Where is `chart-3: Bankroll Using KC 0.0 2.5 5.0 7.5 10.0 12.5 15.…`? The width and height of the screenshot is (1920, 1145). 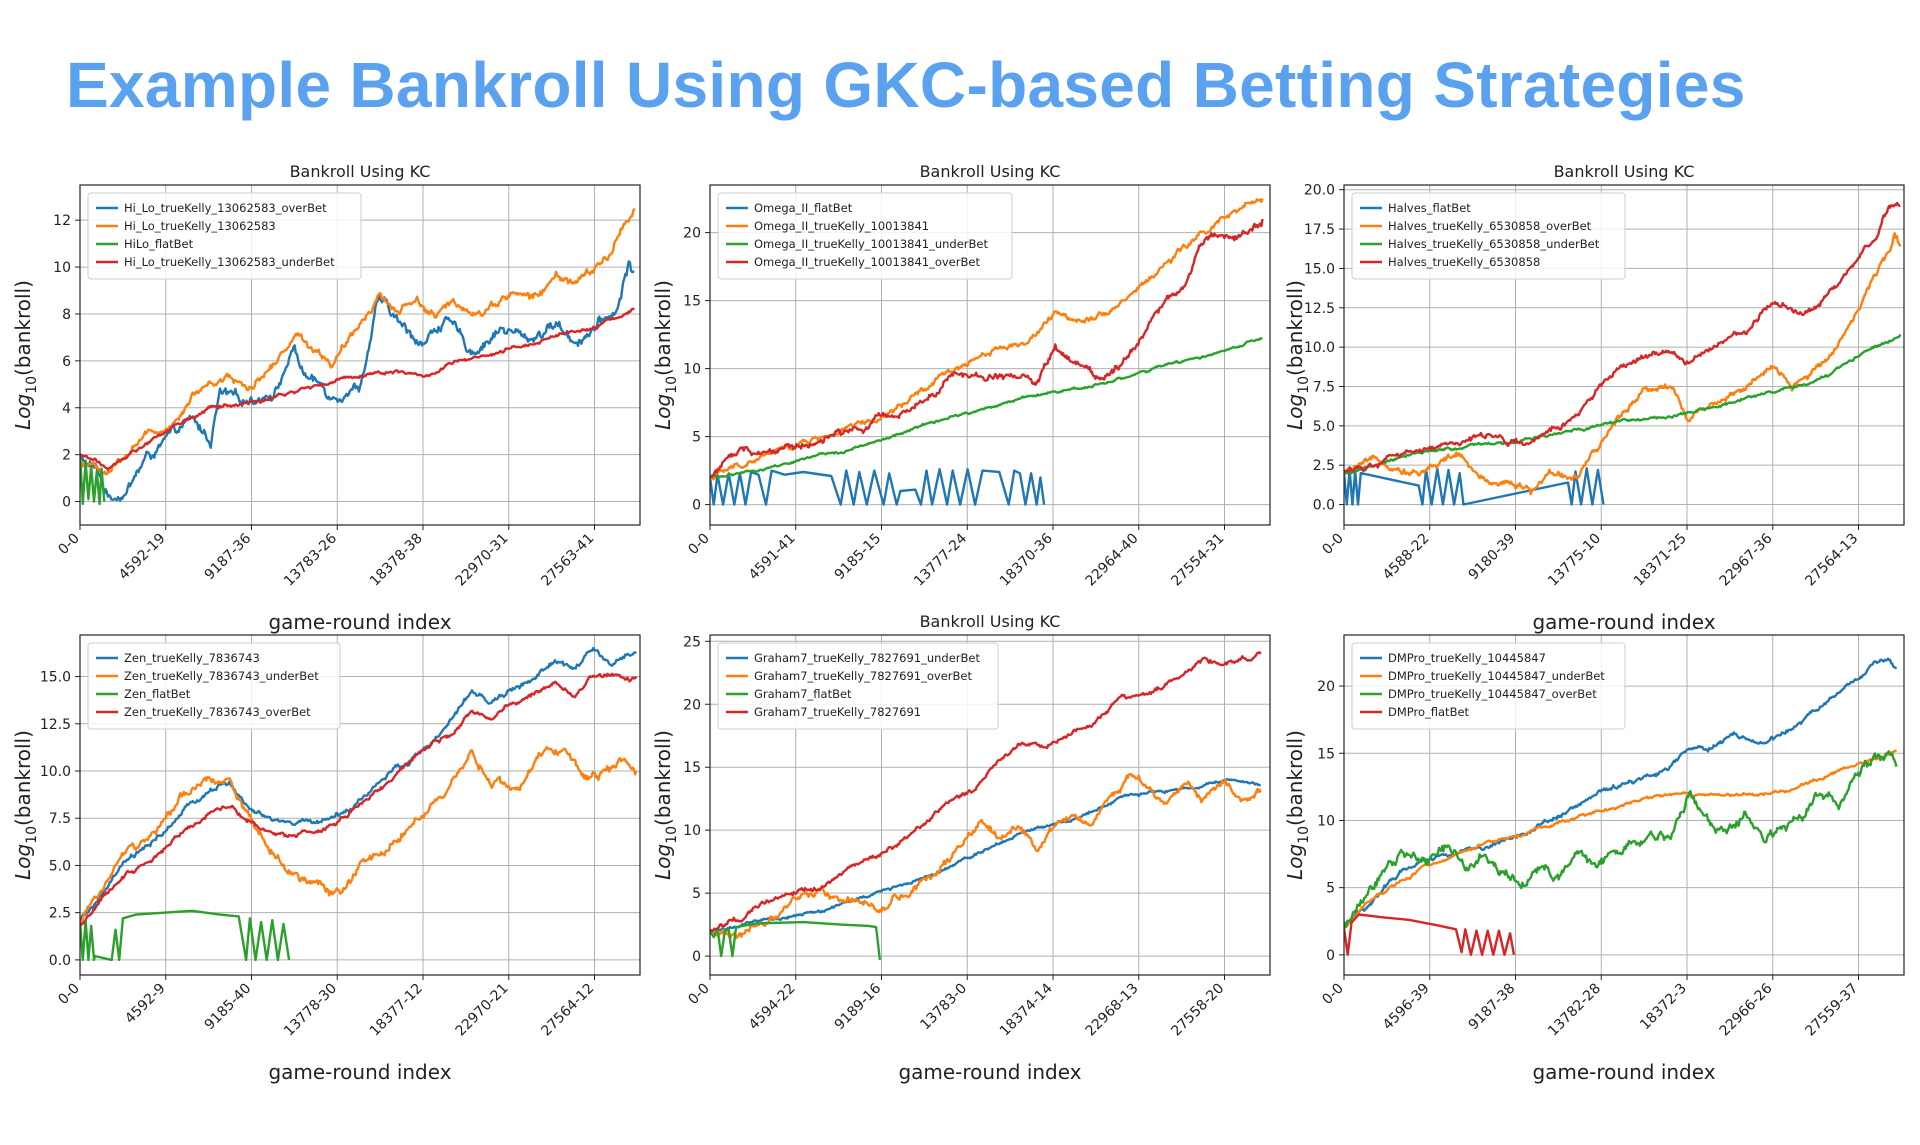
chart-3: Bankroll Using KC 0.0 2.5 5.0 7.5 10.0 12.5 15.… is located at coordinates (1594, 398).